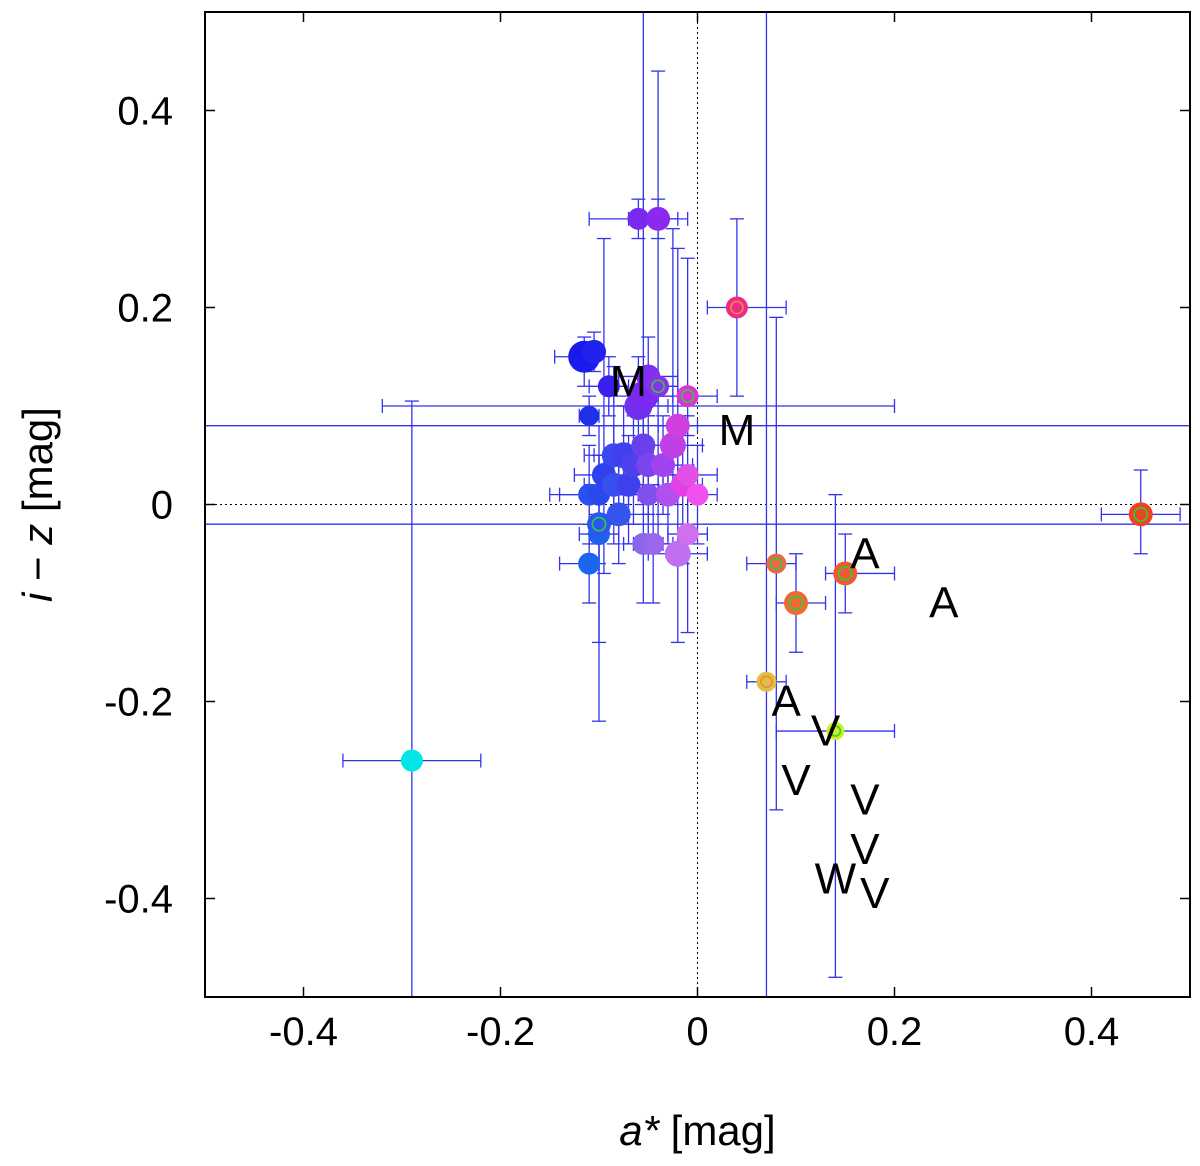  I want to click on x-tick-label: 0, so click(697, 1032).